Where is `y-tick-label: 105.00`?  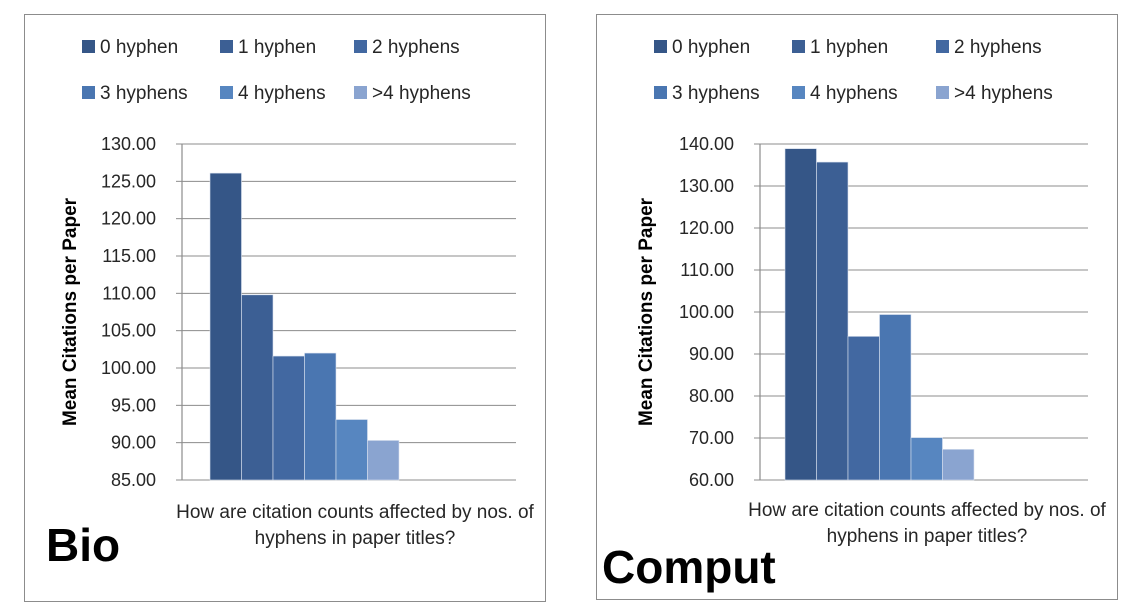 y-tick-label: 105.00 is located at coordinates (128, 331).